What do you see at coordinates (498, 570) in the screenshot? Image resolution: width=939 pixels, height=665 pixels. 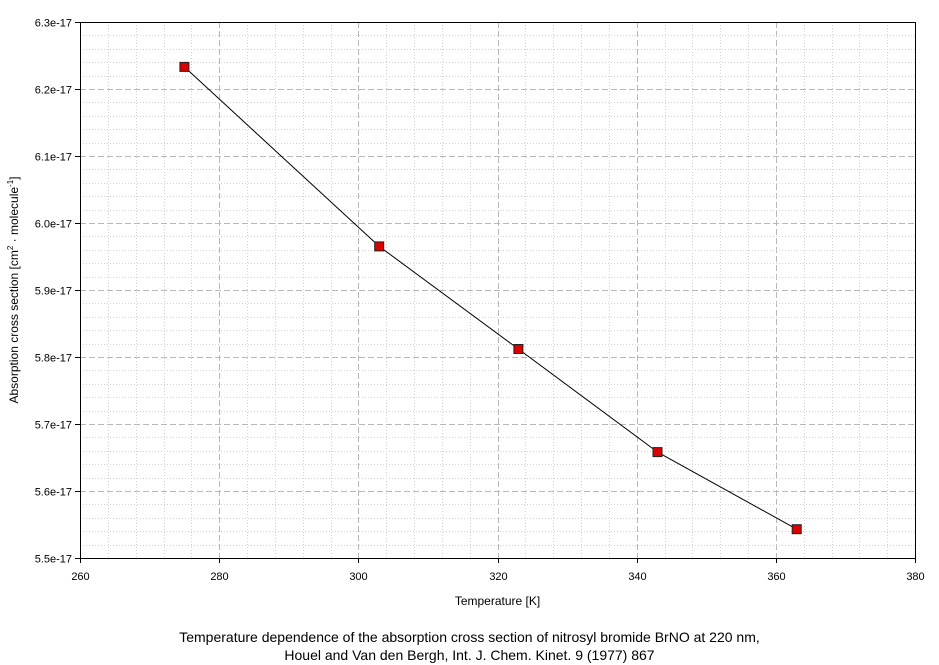 I see `x-axis: 260 280 300 320 340 360 380` at bounding box center [498, 570].